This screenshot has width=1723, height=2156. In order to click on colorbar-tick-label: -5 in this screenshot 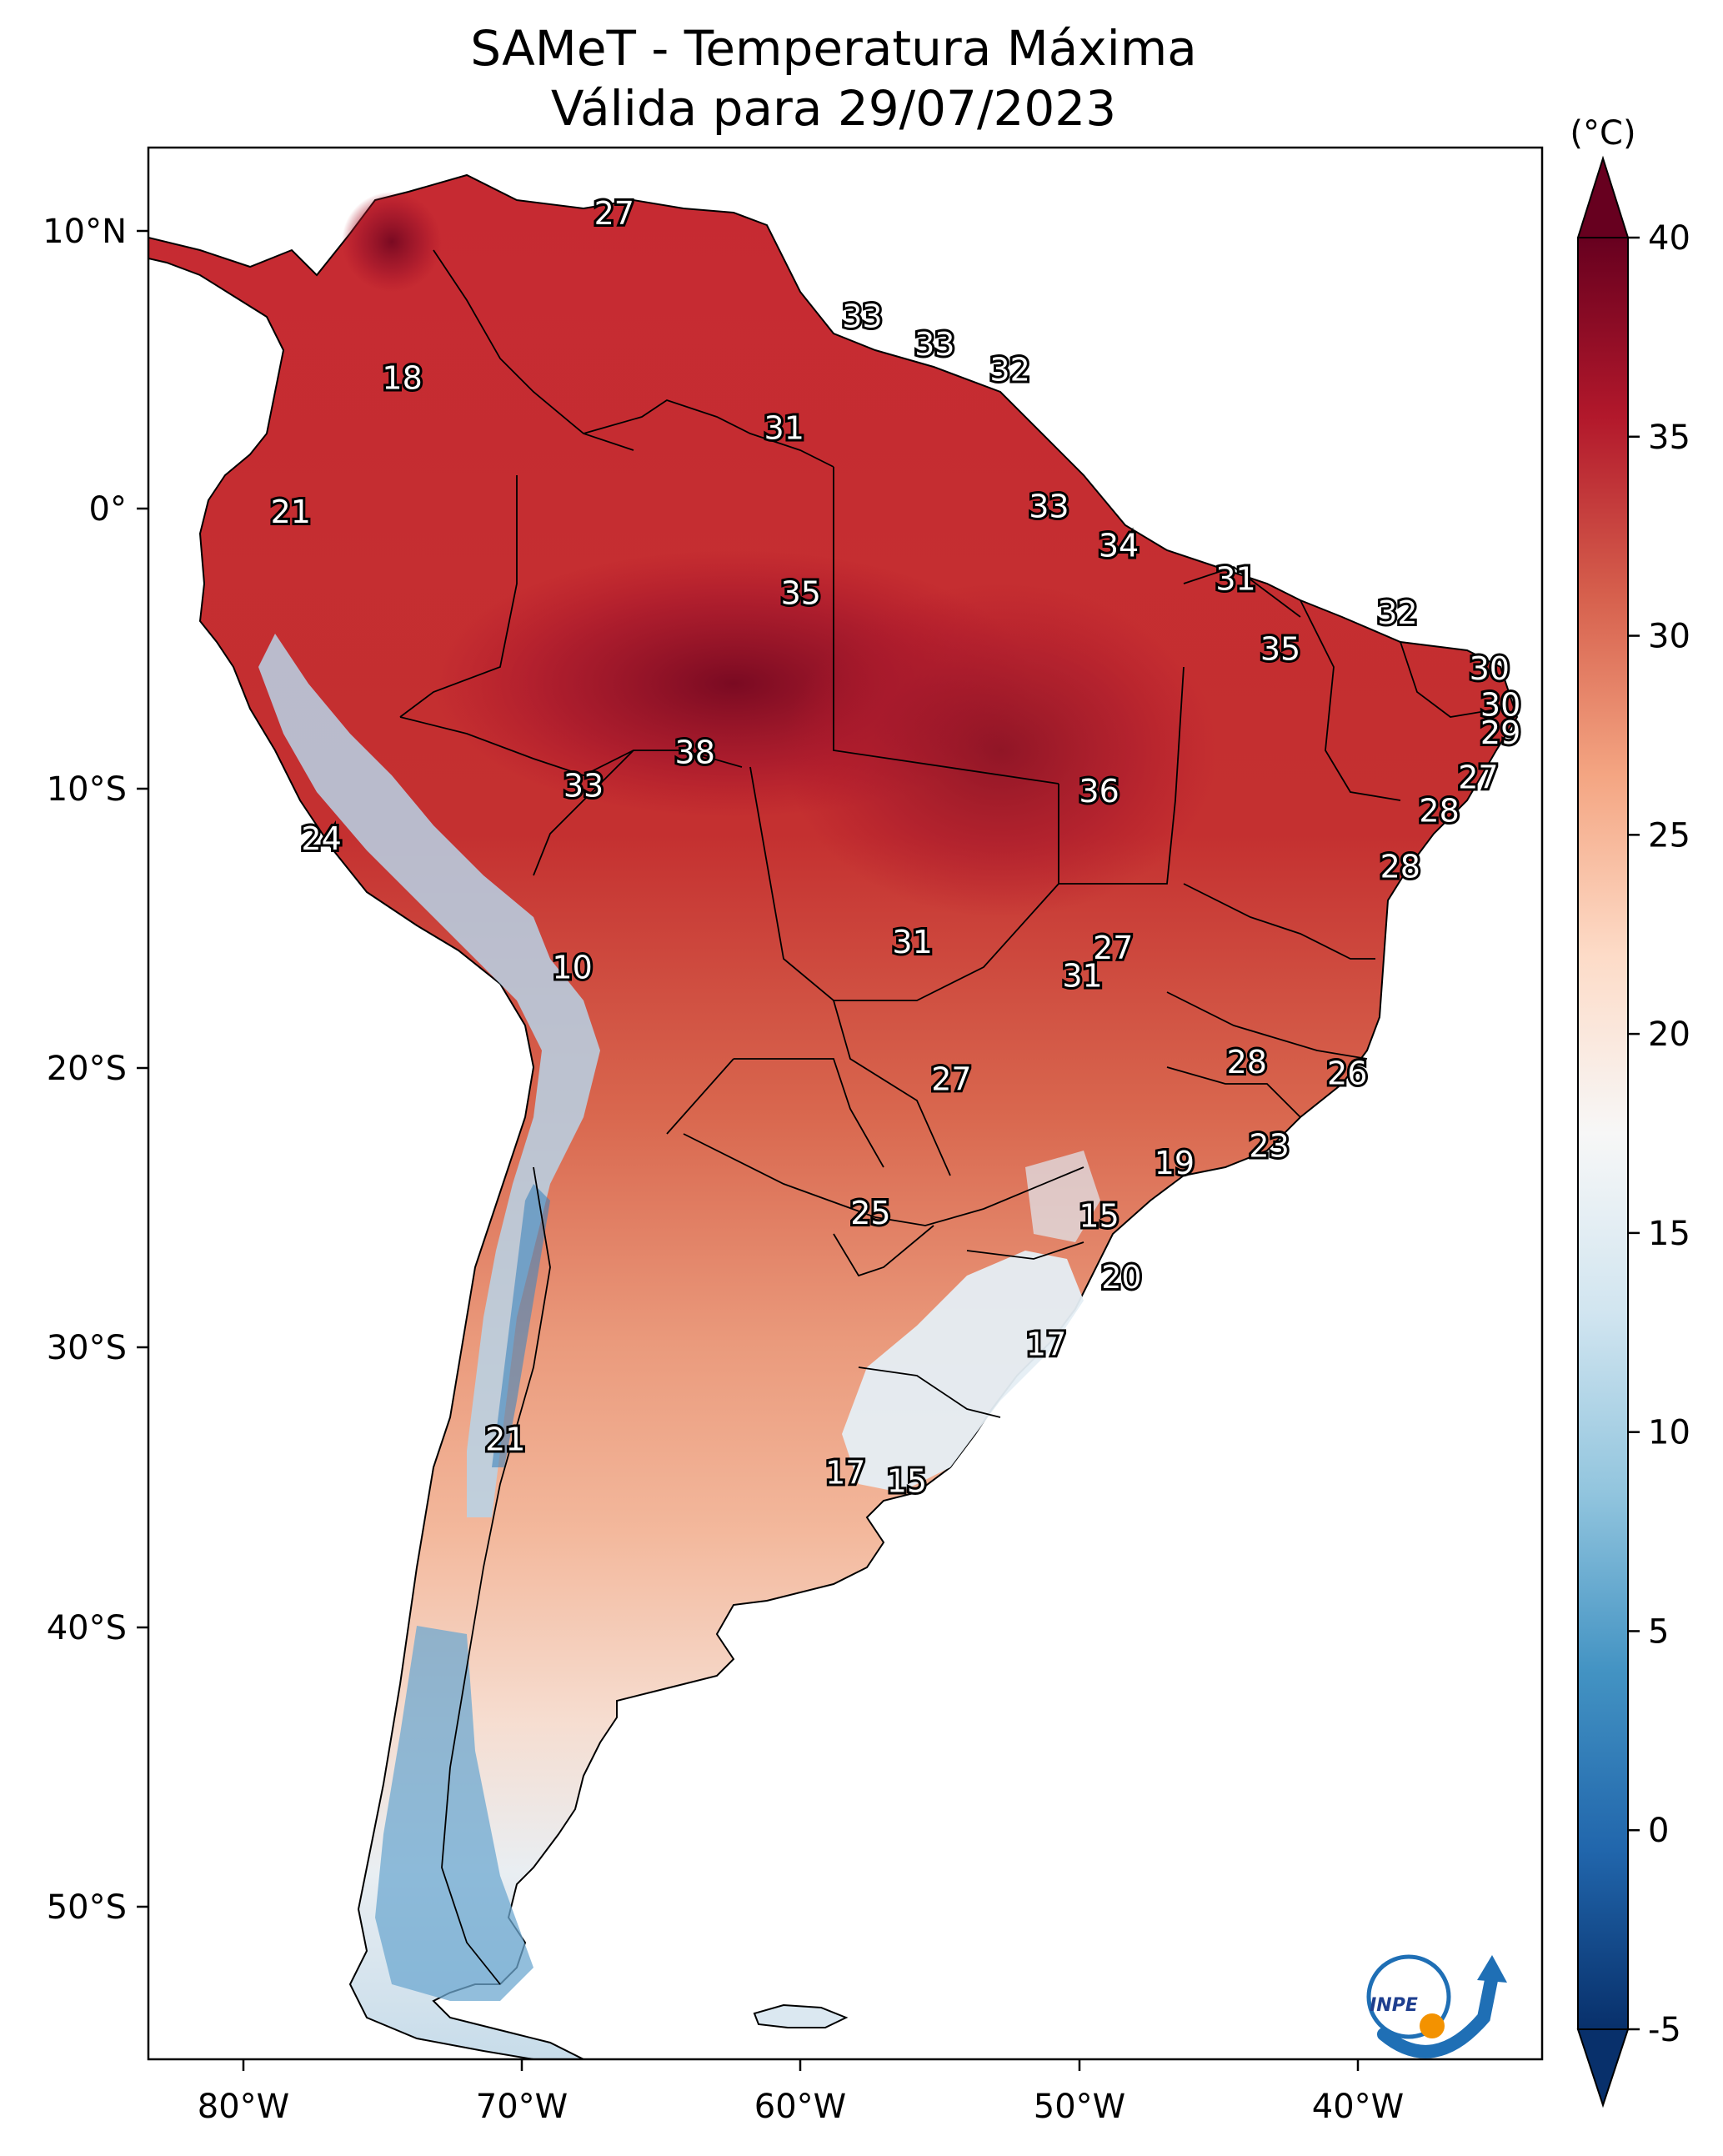, I will do `click(1664, 2030)`.